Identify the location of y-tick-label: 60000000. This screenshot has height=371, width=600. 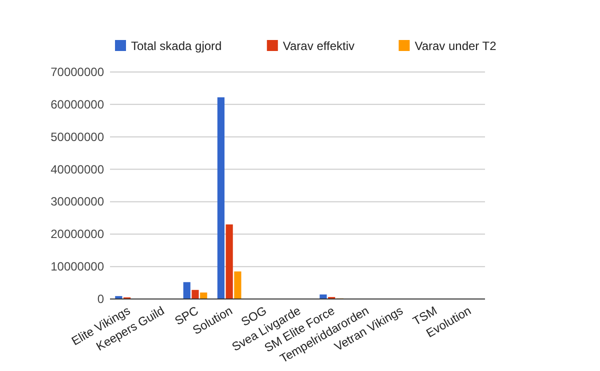
(77, 104).